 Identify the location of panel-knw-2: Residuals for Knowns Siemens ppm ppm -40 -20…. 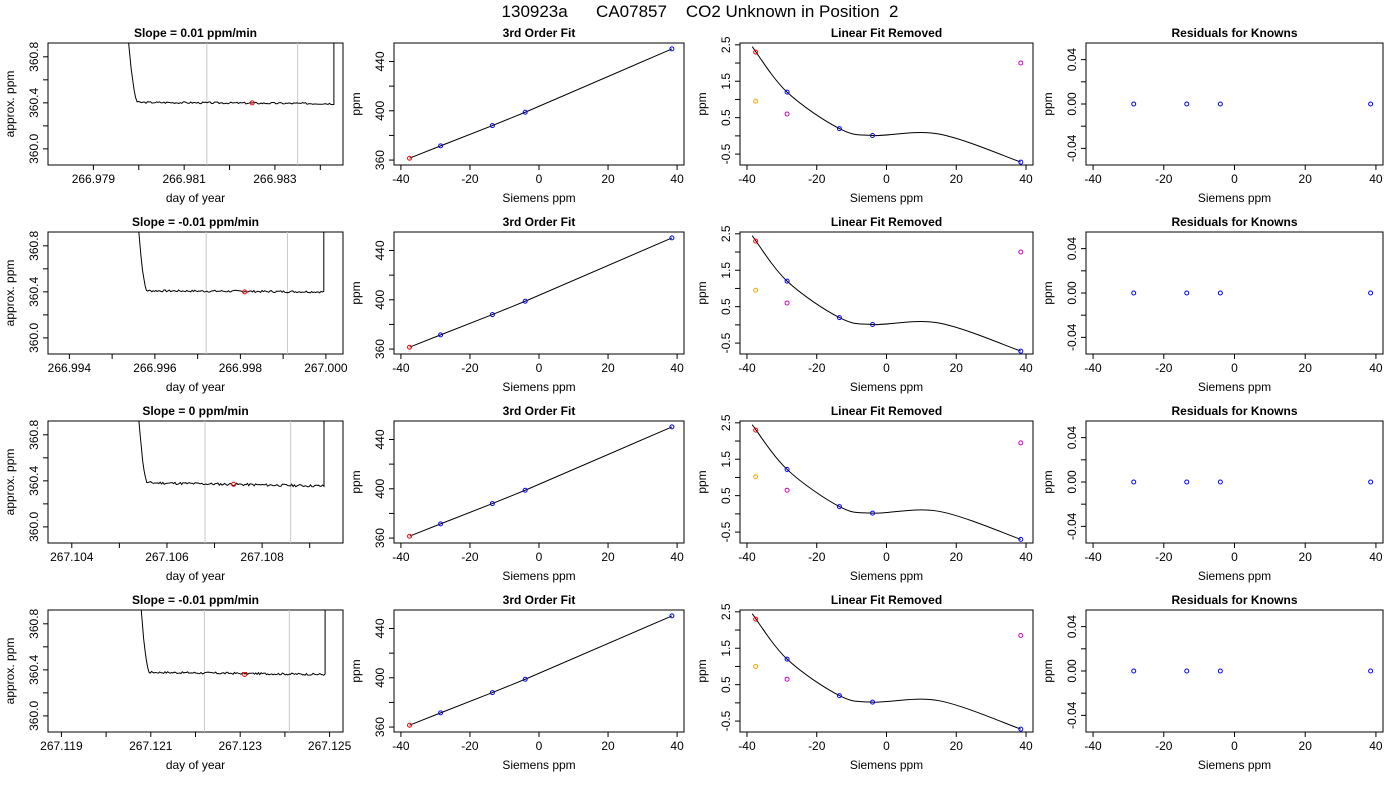
(1212, 304).